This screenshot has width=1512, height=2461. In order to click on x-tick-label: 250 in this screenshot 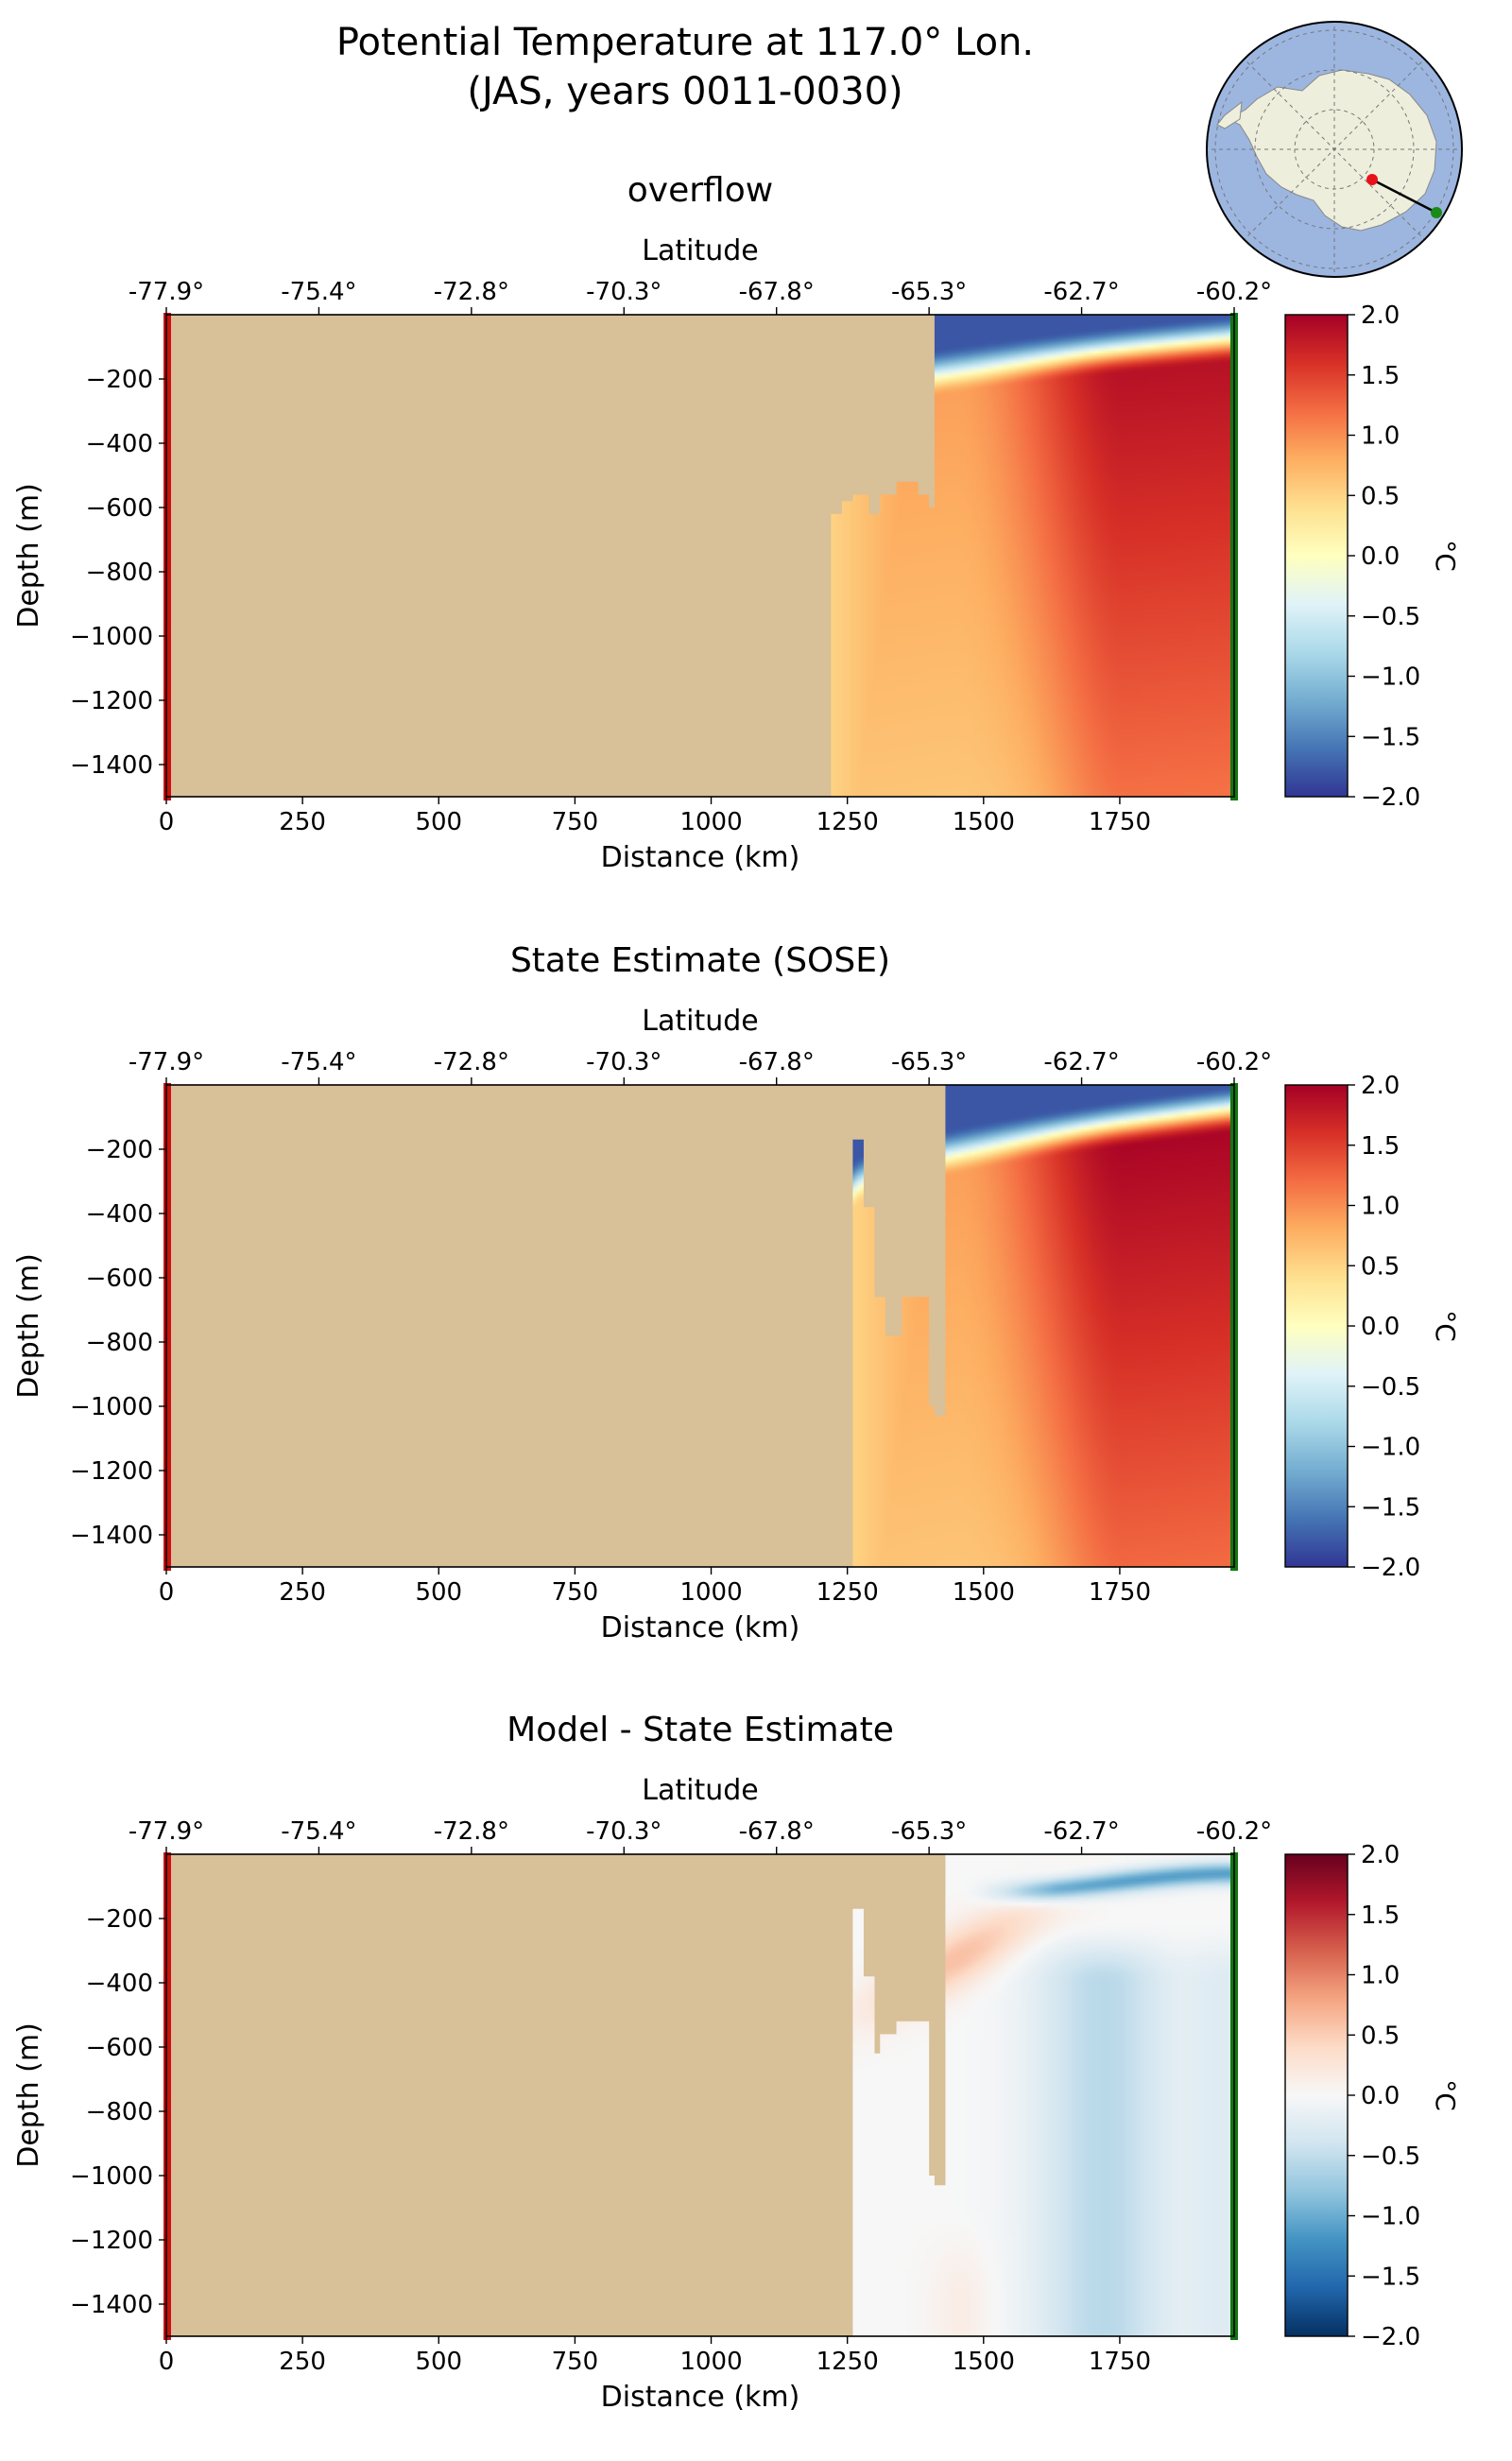, I will do `click(302, 1592)`.